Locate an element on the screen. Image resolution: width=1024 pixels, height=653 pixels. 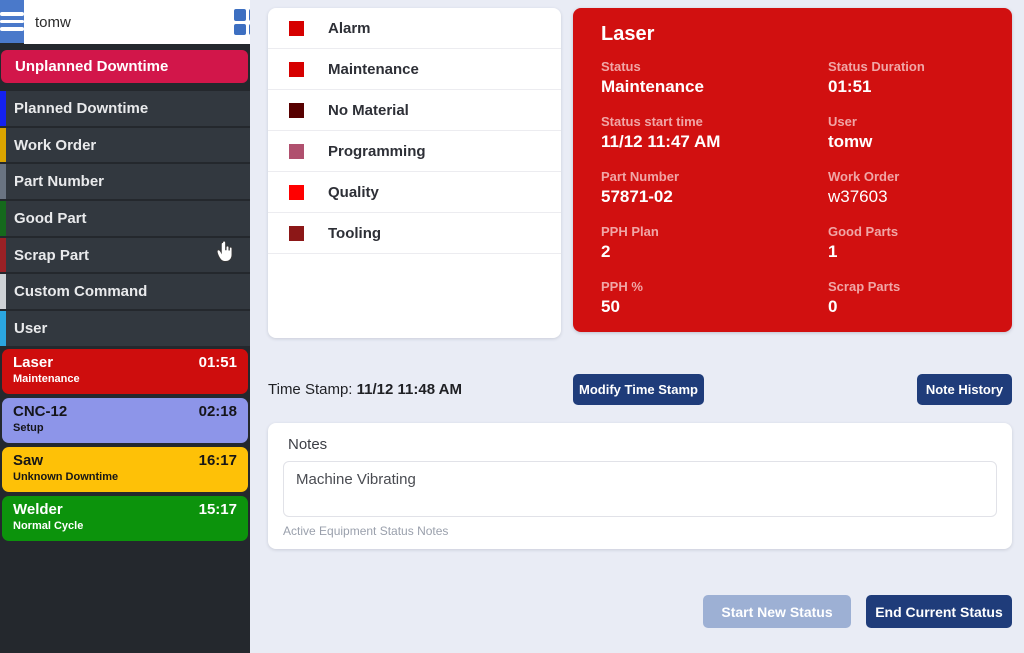
equipment-timer: 01:51 is located at coordinates (217, 362).